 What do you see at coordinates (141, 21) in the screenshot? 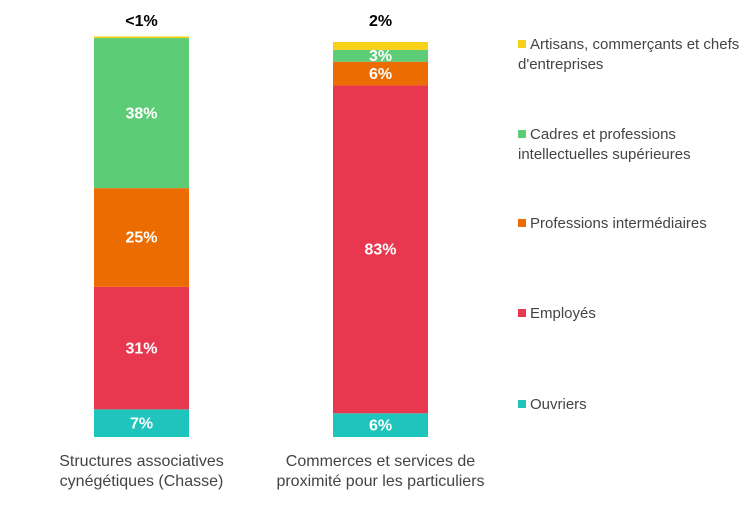
I see `data-label: <1%` at bounding box center [141, 21].